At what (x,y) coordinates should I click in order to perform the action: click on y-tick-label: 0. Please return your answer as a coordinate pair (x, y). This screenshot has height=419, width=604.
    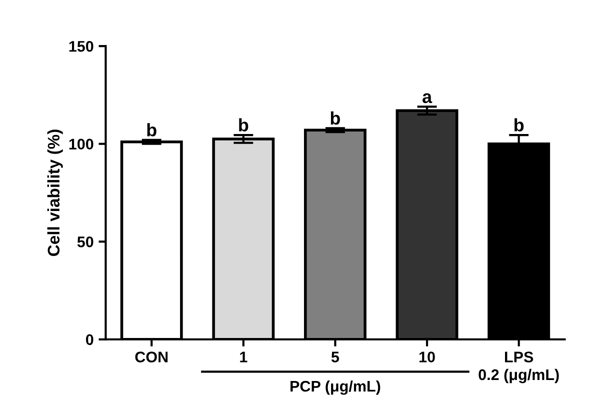
    Looking at the image, I should click on (90, 340).